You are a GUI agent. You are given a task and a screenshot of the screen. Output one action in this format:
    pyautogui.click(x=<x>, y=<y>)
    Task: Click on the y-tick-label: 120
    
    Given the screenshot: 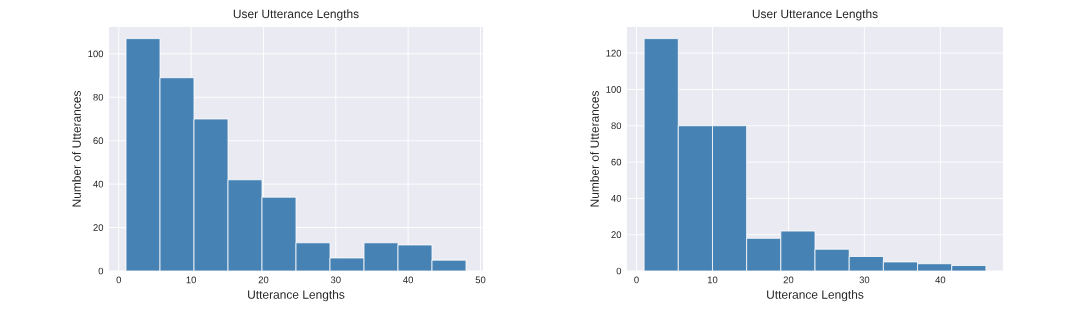 What is the action you would take?
    pyautogui.click(x=614, y=53)
    